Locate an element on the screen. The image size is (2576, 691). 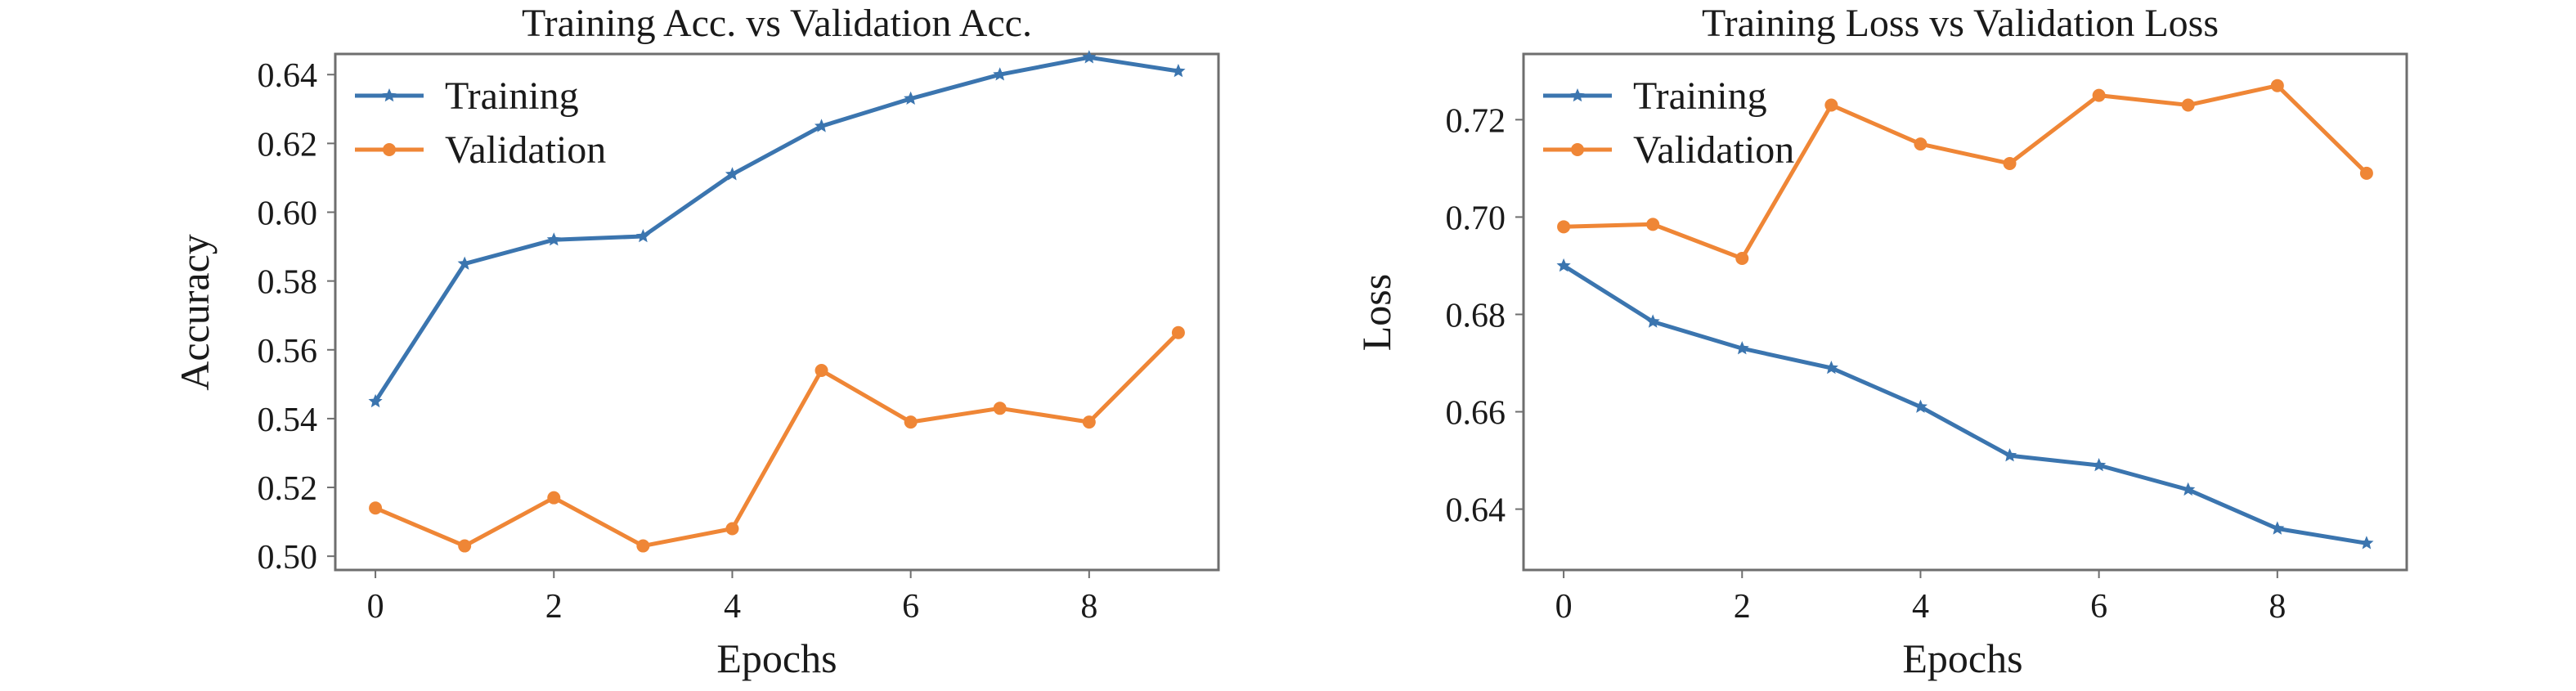
y-tick-label: 0.50 is located at coordinates (288, 558).